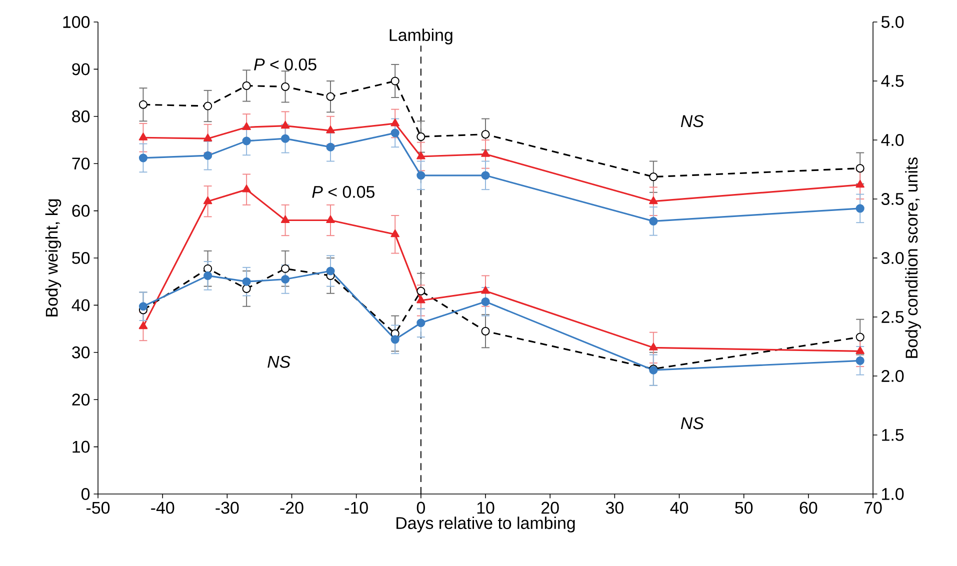 The image size is (957, 566). I want to click on y-tick-label: 20, so click(81, 400).